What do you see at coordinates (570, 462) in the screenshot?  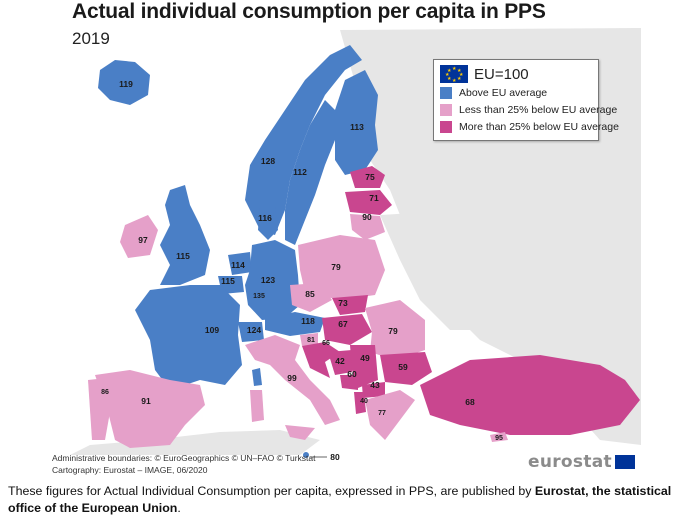 I see `logo-text: eurostat` at bounding box center [570, 462].